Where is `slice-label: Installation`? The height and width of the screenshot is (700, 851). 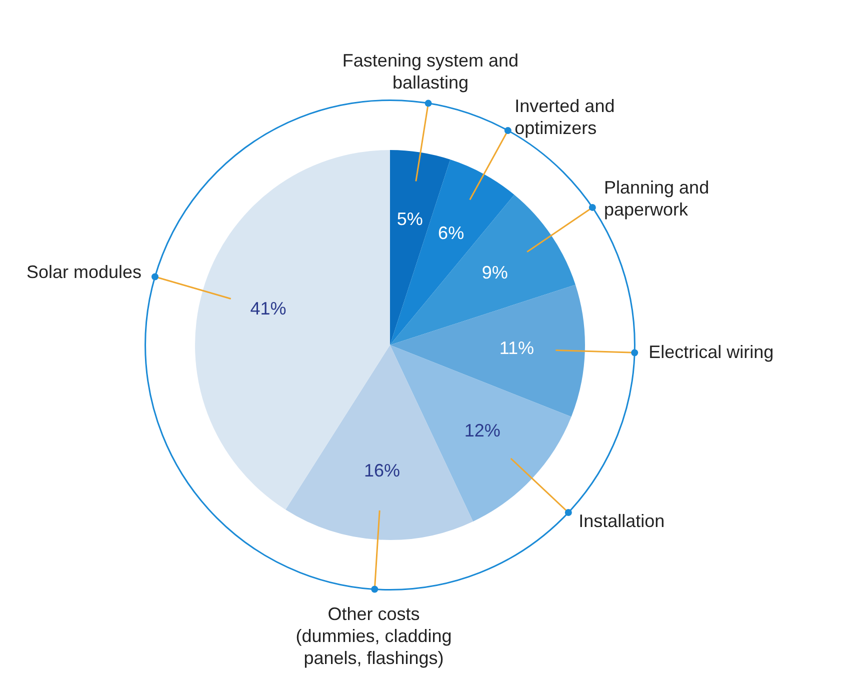 slice-label: Installation is located at coordinates (621, 521).